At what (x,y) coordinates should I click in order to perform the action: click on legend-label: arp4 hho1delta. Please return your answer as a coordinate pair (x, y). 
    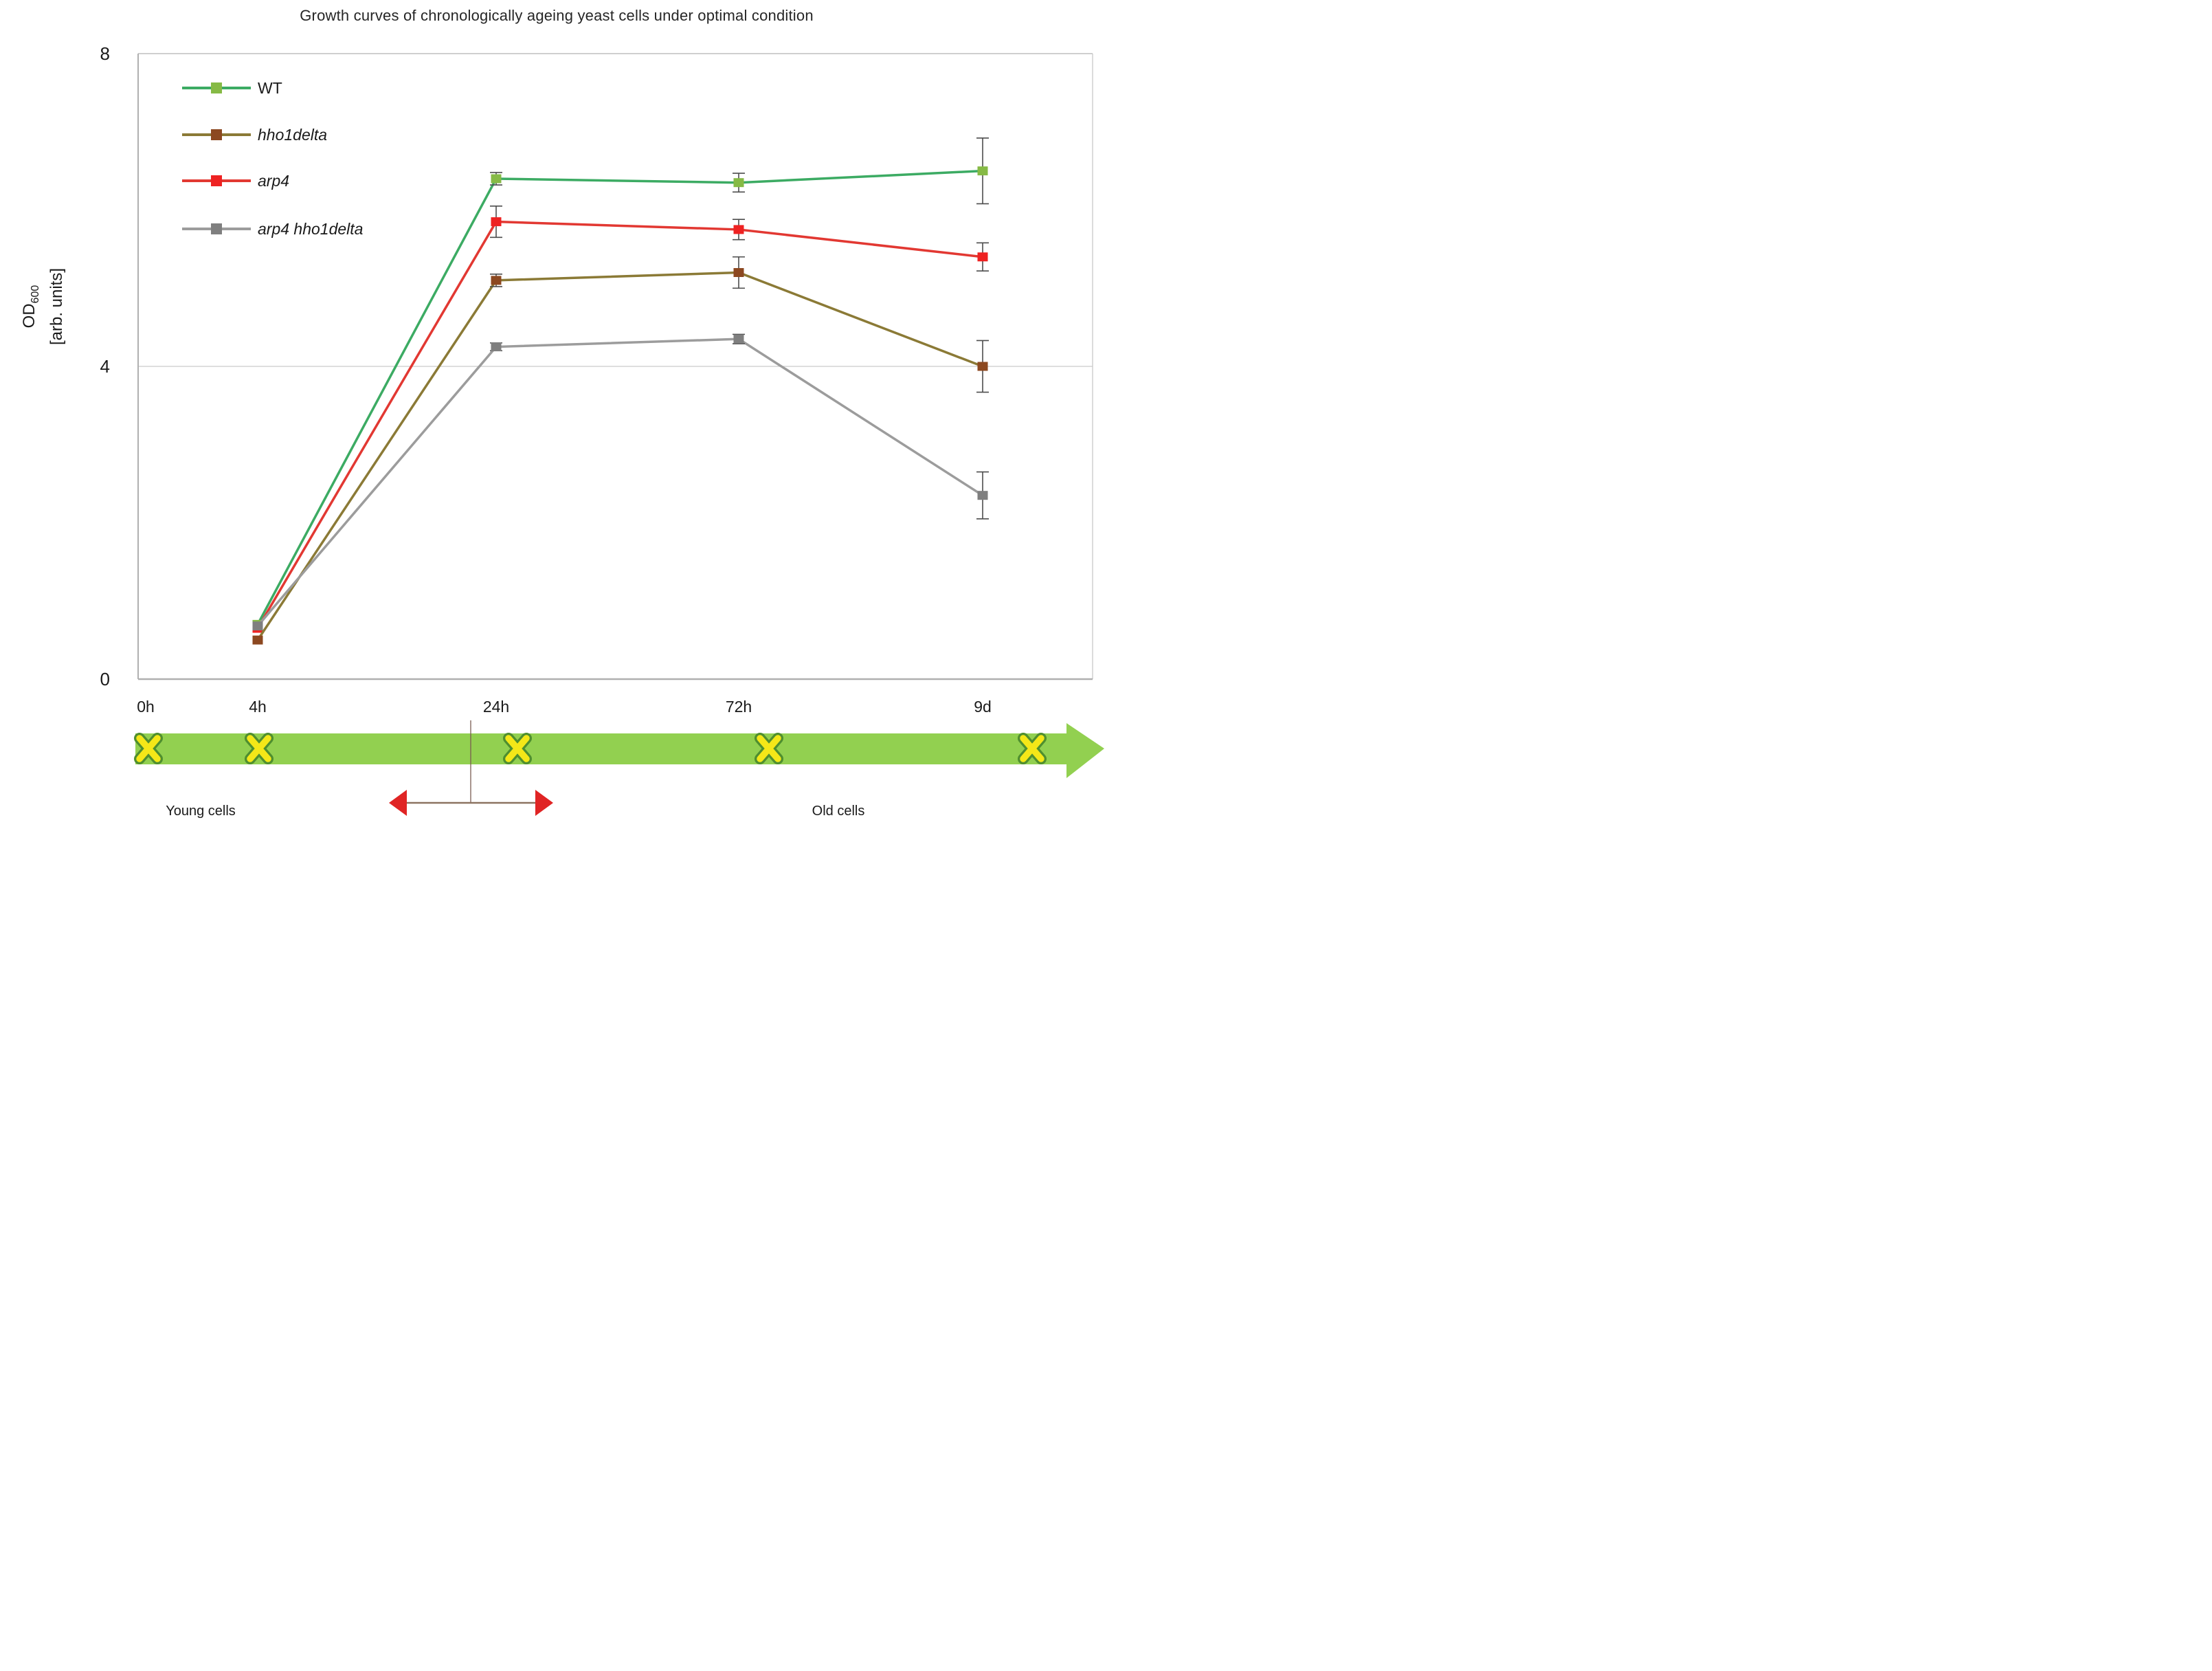
    Looking at the image, I should click on (311, 228).